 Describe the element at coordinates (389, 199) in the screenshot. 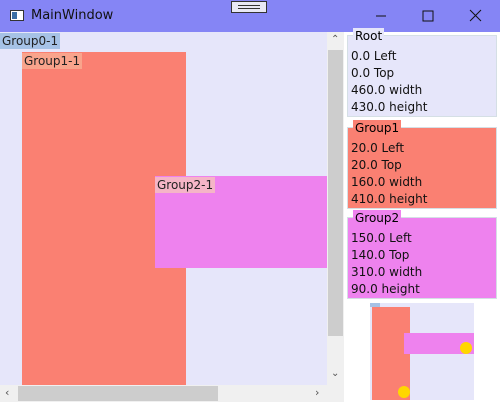

I see `property-line: 410.0 height` at that location.